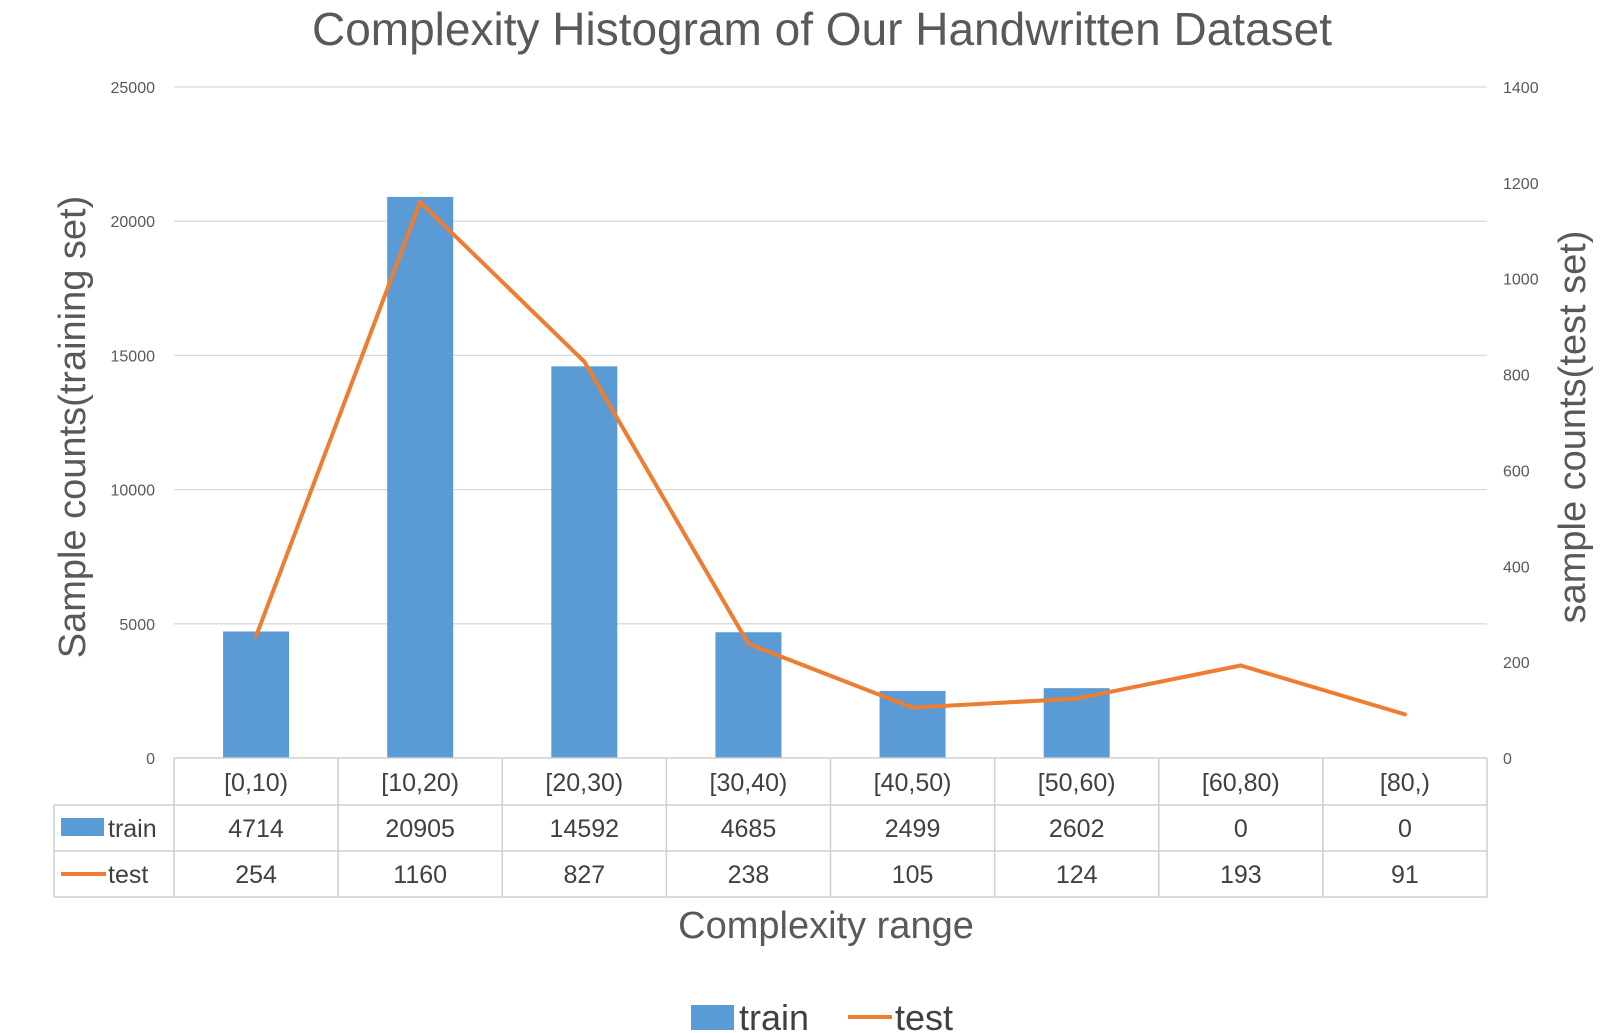  Describe the element at coordinates (584, 783) in the screenshot. I see `x-tick-label: [20,30)` at that location.